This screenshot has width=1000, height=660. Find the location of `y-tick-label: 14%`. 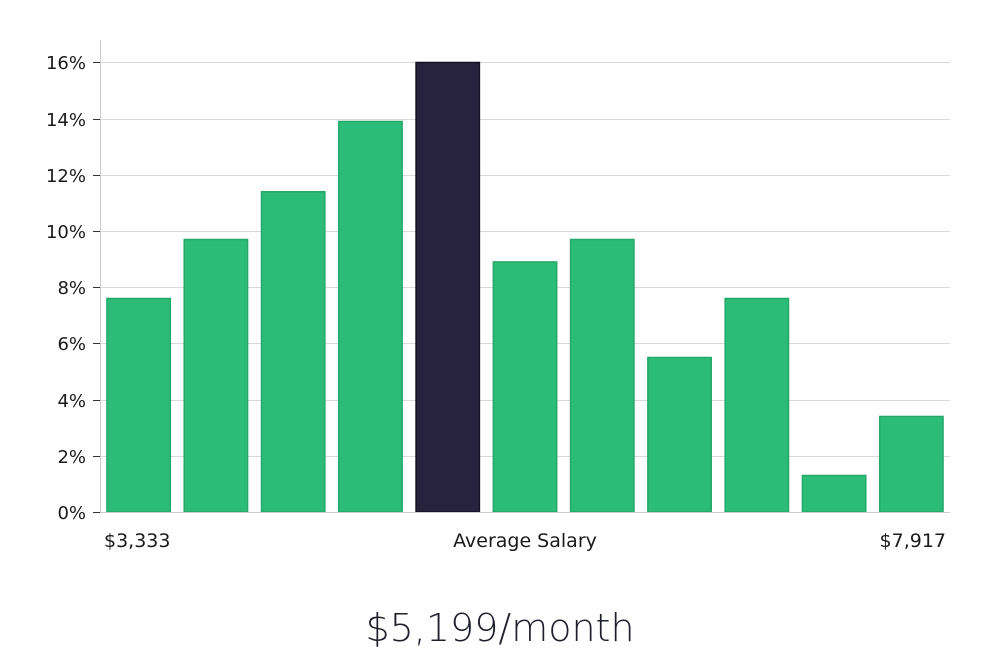

y-tick-label: 14% is located at coordinates (66, 120).